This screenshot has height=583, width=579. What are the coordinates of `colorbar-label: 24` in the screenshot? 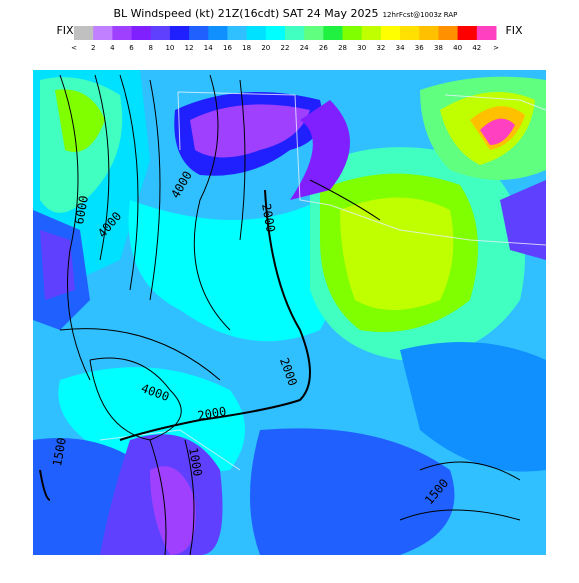 It's located at (304, 48).